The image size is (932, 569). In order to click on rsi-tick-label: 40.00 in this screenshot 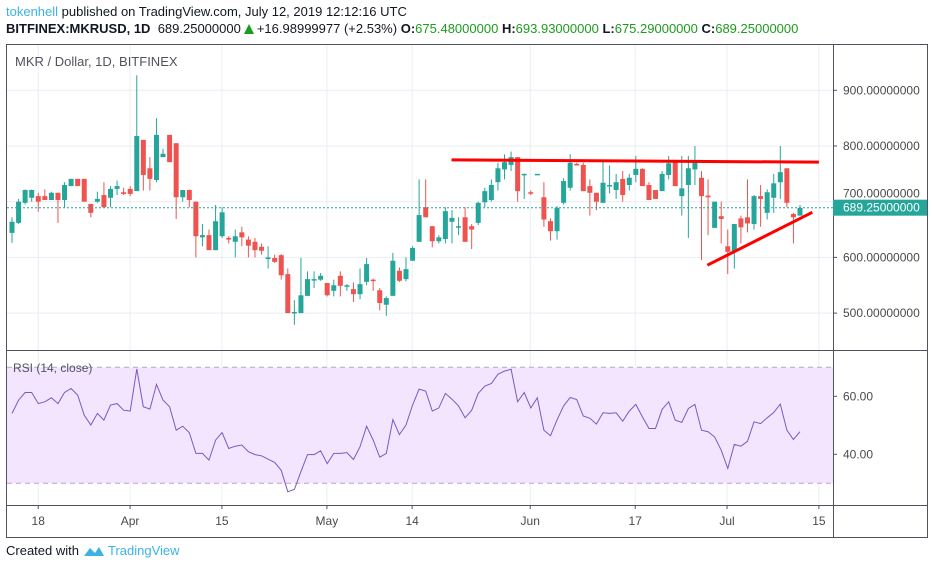, I will do `click(858, 454)`.